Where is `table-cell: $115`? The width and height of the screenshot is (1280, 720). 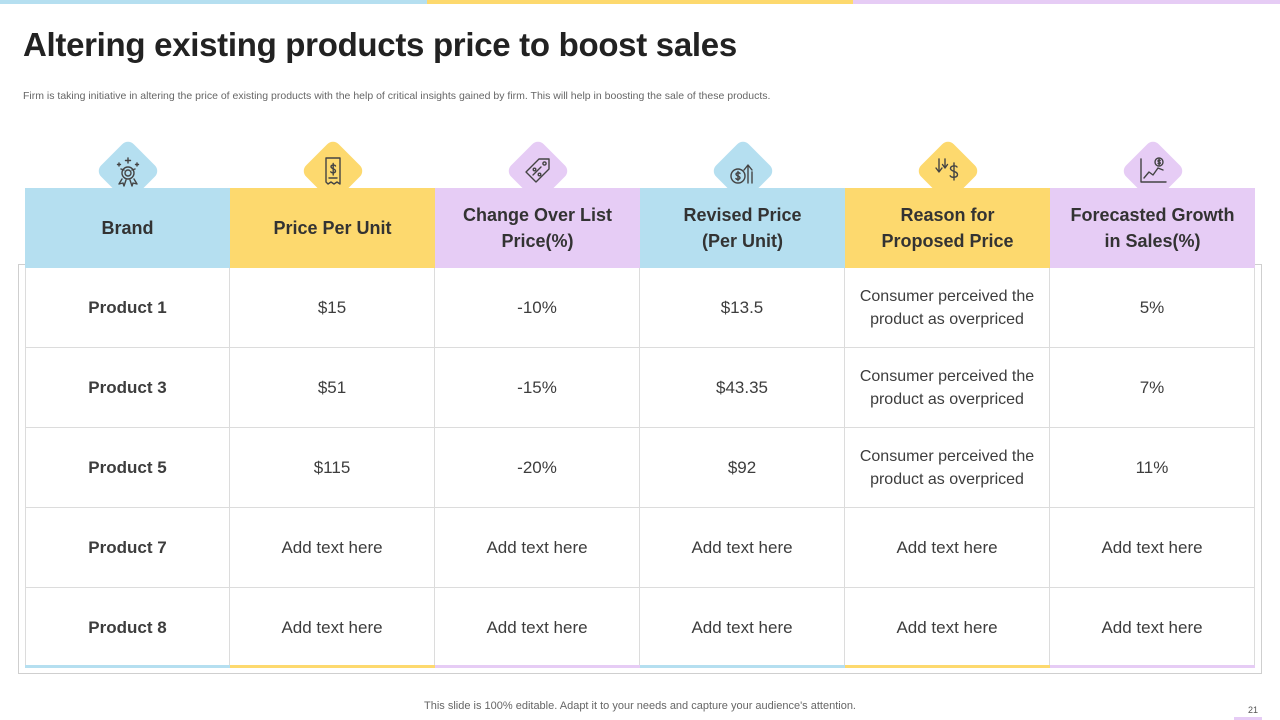
table-cell: $115 is located at coordinates (332, 468).